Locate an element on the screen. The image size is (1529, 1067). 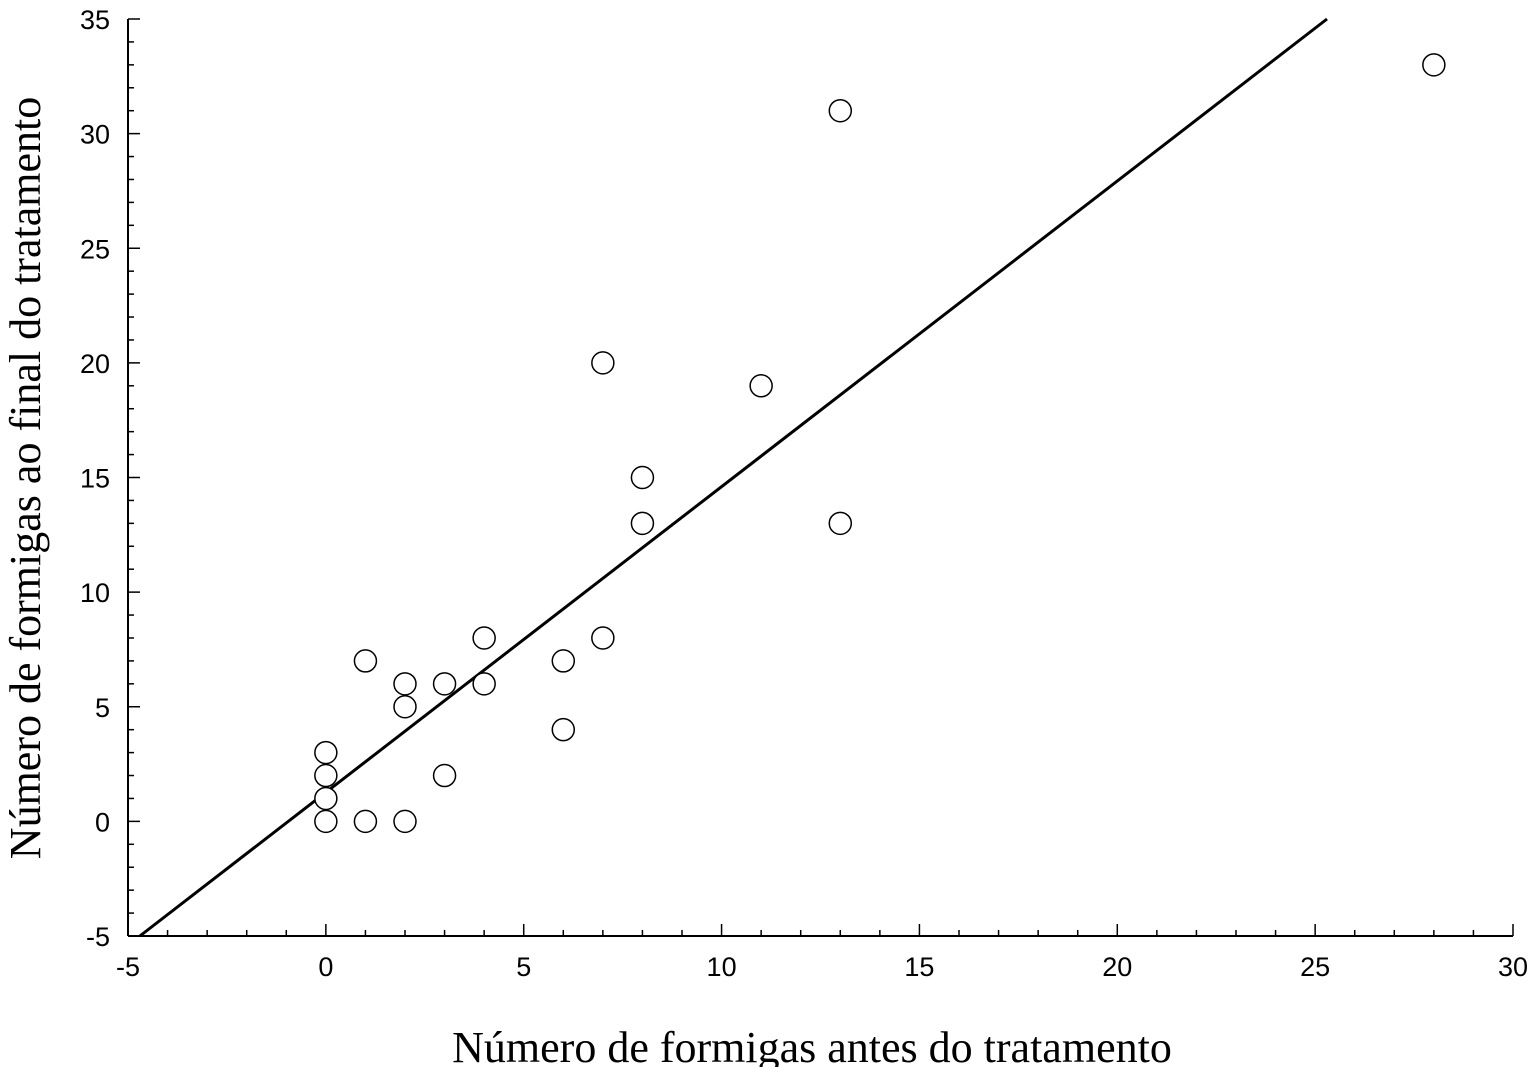
y-tick-label: 5 is located at coordinates (102, 708).